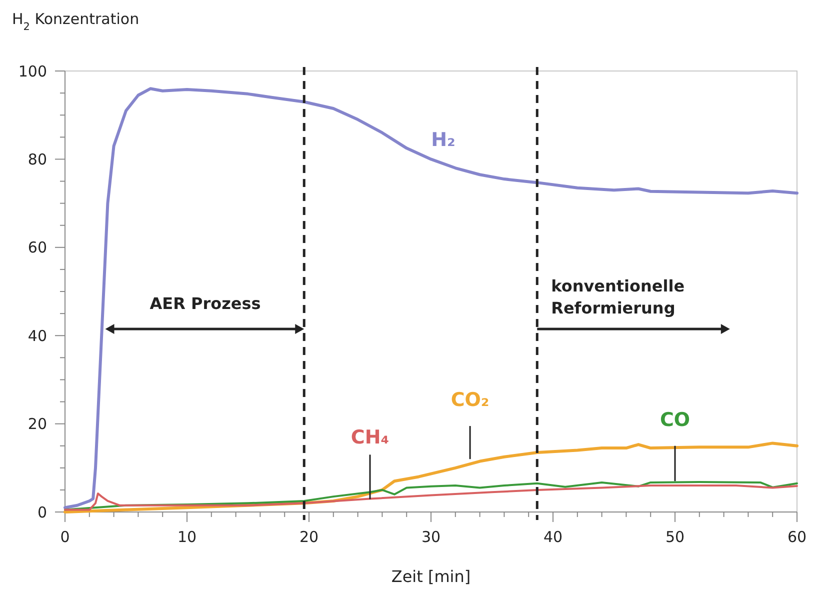 The image size is (823, 596). I want to click on y-axis-title: H$_{2}$ Konzentration, so click(76, 21).